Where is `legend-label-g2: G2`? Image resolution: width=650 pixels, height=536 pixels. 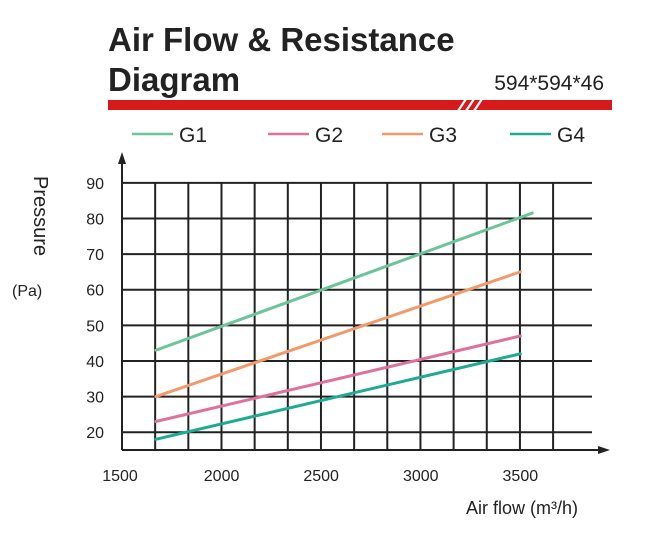 legend-label-g2: G2 is located at coordinates (329, 135).